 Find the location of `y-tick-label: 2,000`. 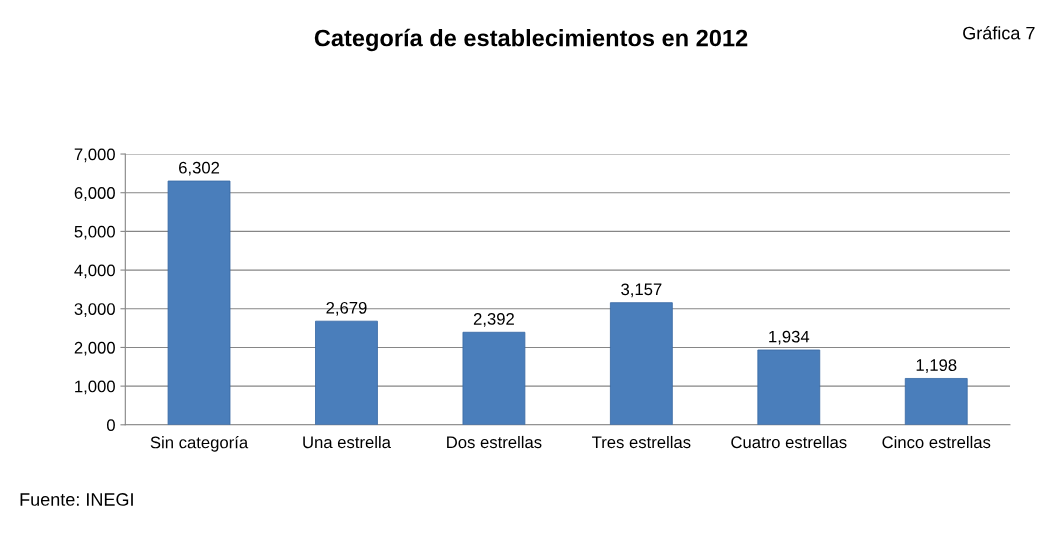

y-tick-label: 2,000 is located at coordinates (94, 348).